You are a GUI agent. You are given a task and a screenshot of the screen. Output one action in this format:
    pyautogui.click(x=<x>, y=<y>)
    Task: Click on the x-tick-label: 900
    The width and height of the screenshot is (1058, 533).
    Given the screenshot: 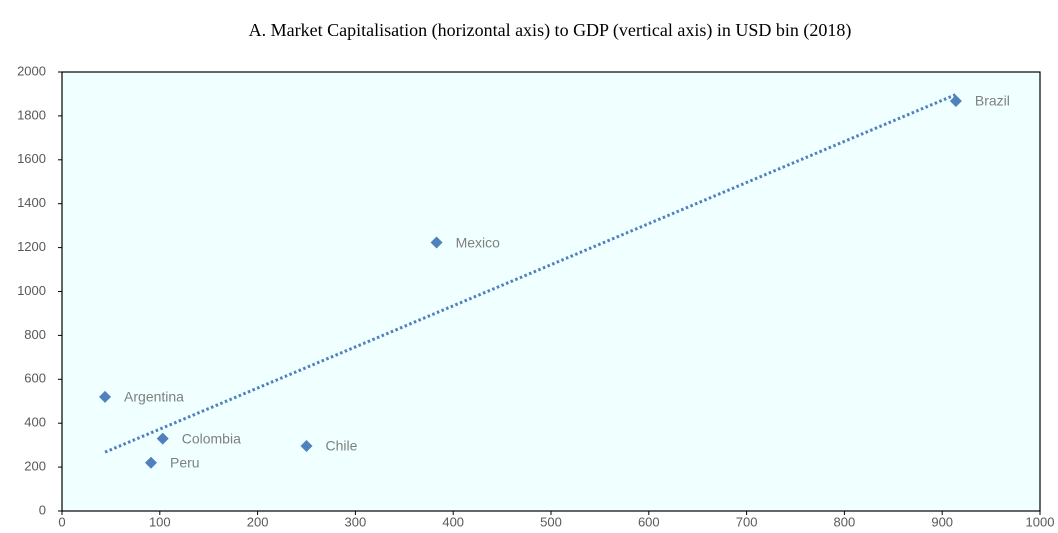 What is the action you would take?
    pyautogui.click(x=942, y=521)
    